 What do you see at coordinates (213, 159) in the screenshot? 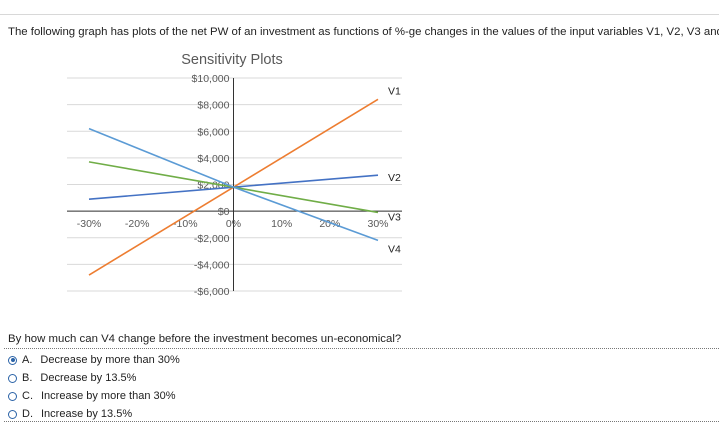
I see `y-tick-label: $4,000` at bounding box center [213, 159].